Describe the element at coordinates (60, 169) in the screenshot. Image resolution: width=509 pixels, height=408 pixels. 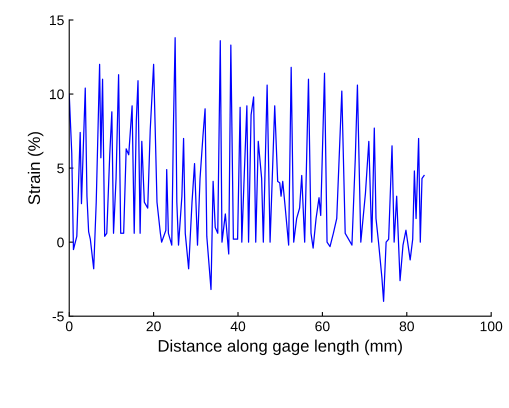
I see `y-tick-label: 5` at that location.